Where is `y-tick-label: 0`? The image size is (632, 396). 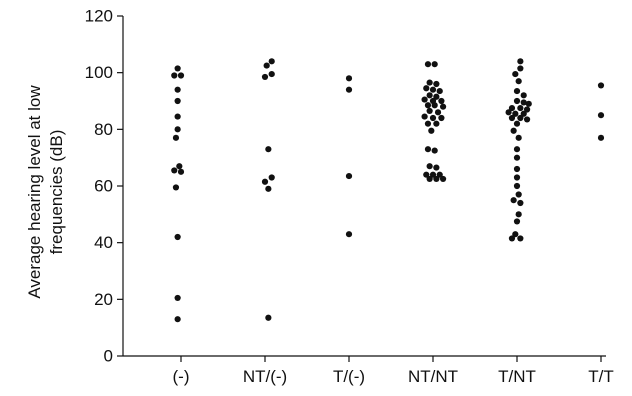
y-tick-label: 0 is located at coordinates (108, 356).